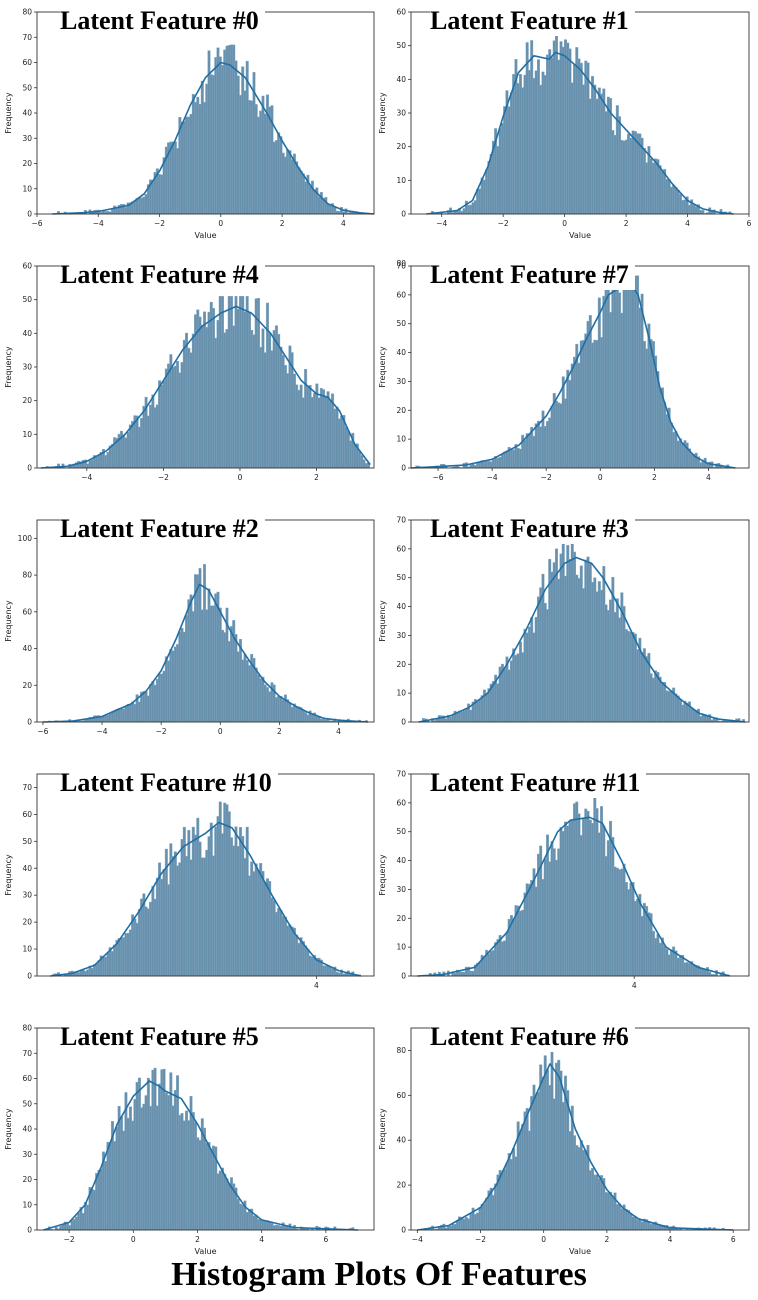 The width and height of the screenshot is (758, 1300). I want to click on panel-title: Latent Feature #6, so click(532, 1037).